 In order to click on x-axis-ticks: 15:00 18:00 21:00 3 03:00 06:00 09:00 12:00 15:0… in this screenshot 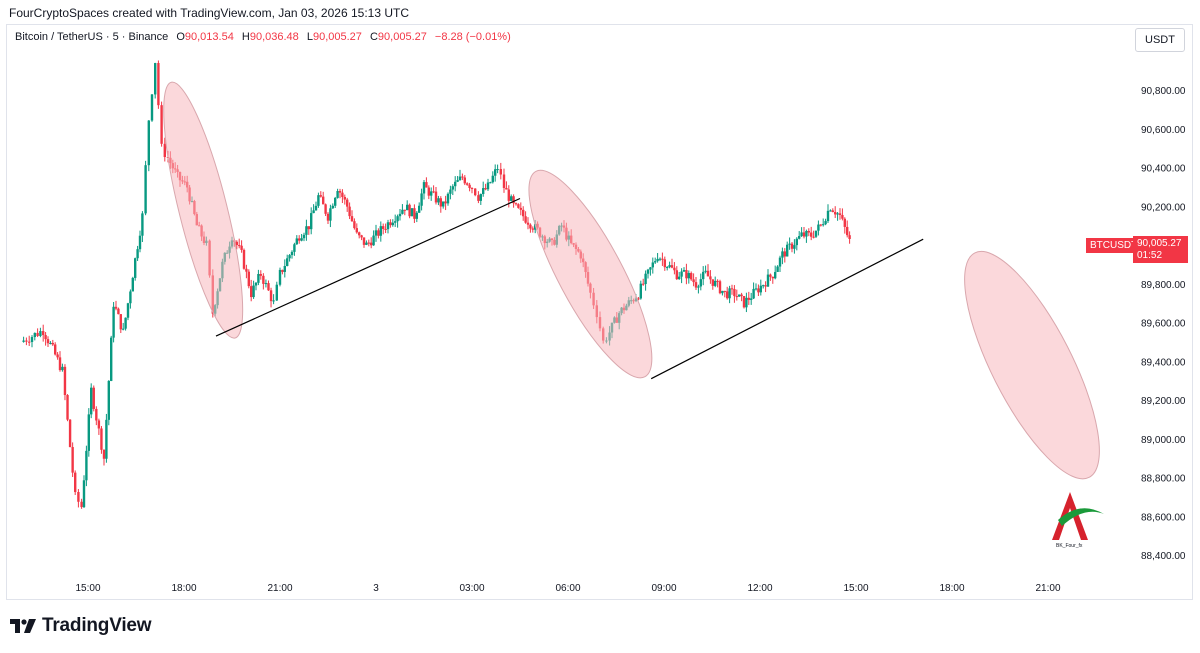, I will do `click(567, 588)`.